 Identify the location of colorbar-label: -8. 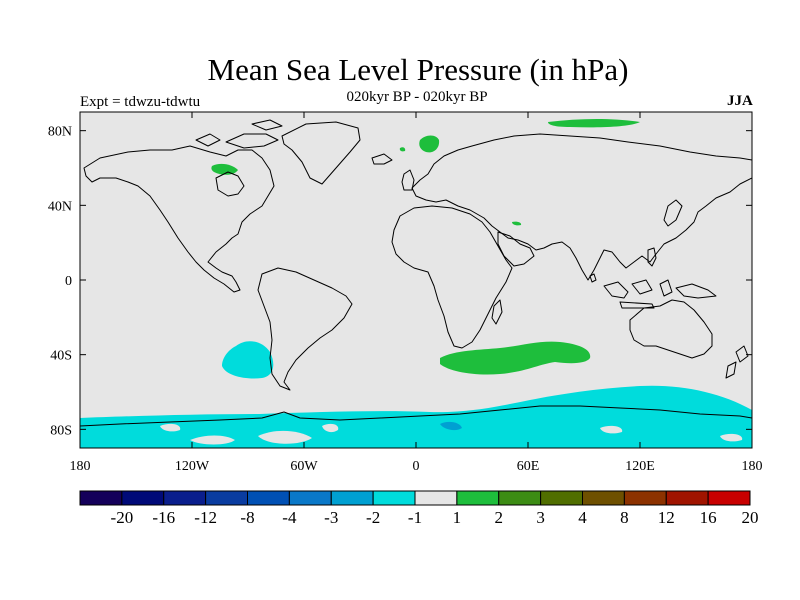
(247, 517).